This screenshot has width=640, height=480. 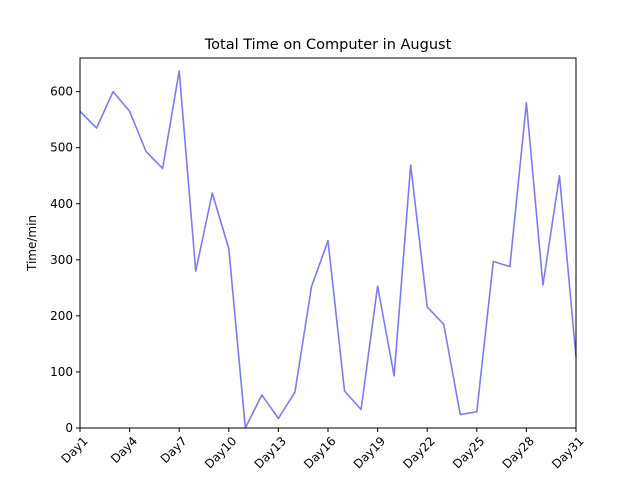 What do you see at coordinates (61, 92) in the screenshot?
I see `y-tick-label: 600` at bounding box center [61, 92].